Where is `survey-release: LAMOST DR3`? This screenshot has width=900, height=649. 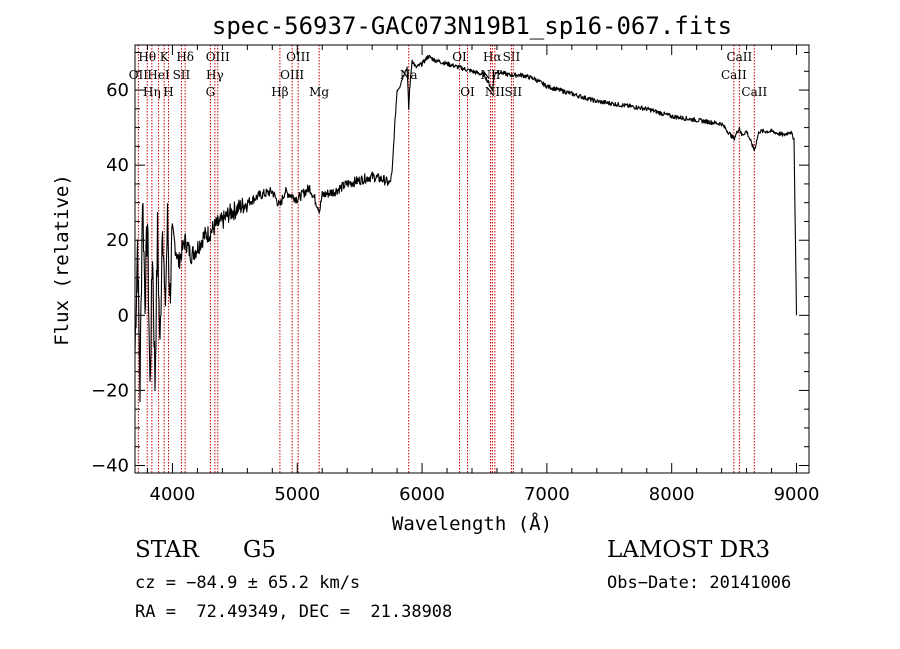 survey-release: LAMOST DR3 is located at coordinates (689, 550).